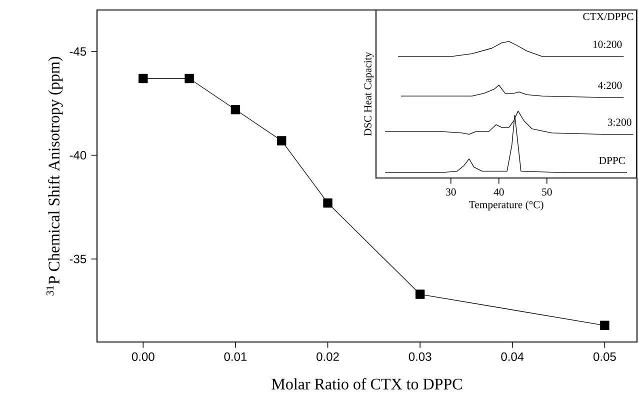  What do you see at coordinates (607, 44) in the screenshot?
I see `series-label: 10:200` at bounding box center [607, 44].